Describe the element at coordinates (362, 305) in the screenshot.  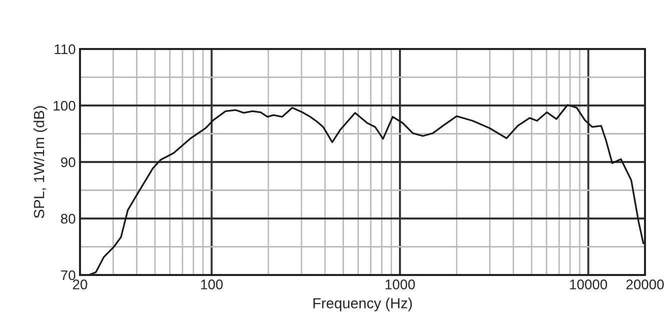
I see `x-axis-title: Frequency (Hz)` at that location.